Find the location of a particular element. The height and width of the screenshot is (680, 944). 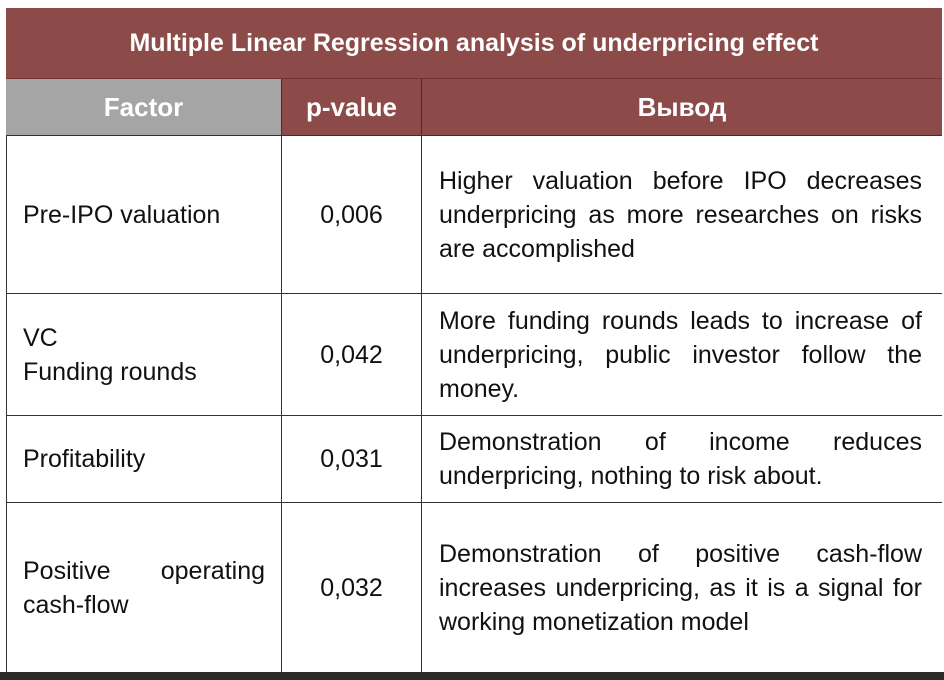

header-pvalue: p-value is located at coordinates (352, 107).